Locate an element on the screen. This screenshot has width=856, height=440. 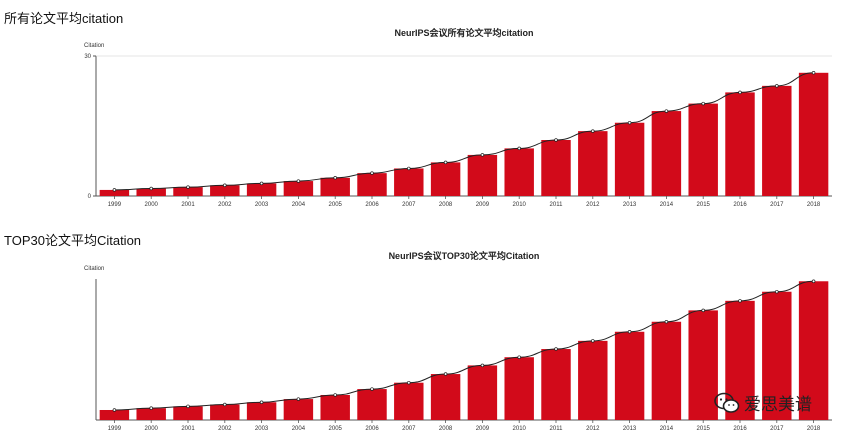
bar-2001 is located at coordinates (188, 413).